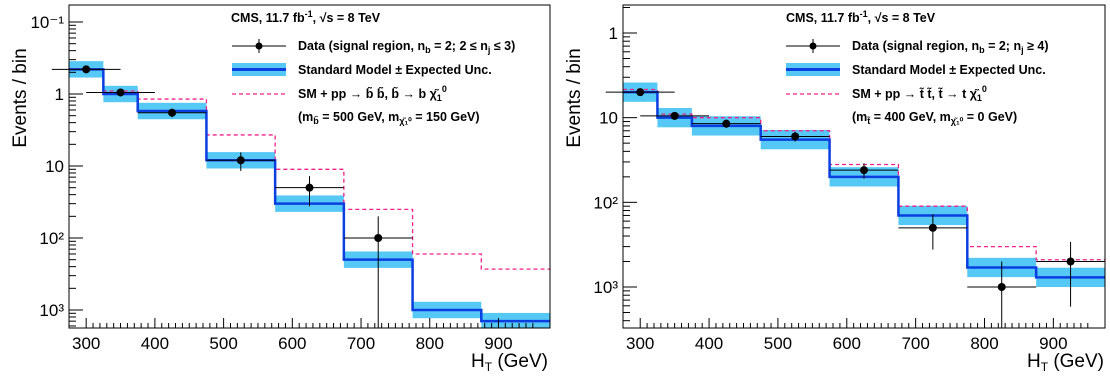 The height and width of the screenshot is (378, 1110). Describe the element at coordinates (51, 310) in the screenshot. I see `left-y-tick-label: 10³` at that location.